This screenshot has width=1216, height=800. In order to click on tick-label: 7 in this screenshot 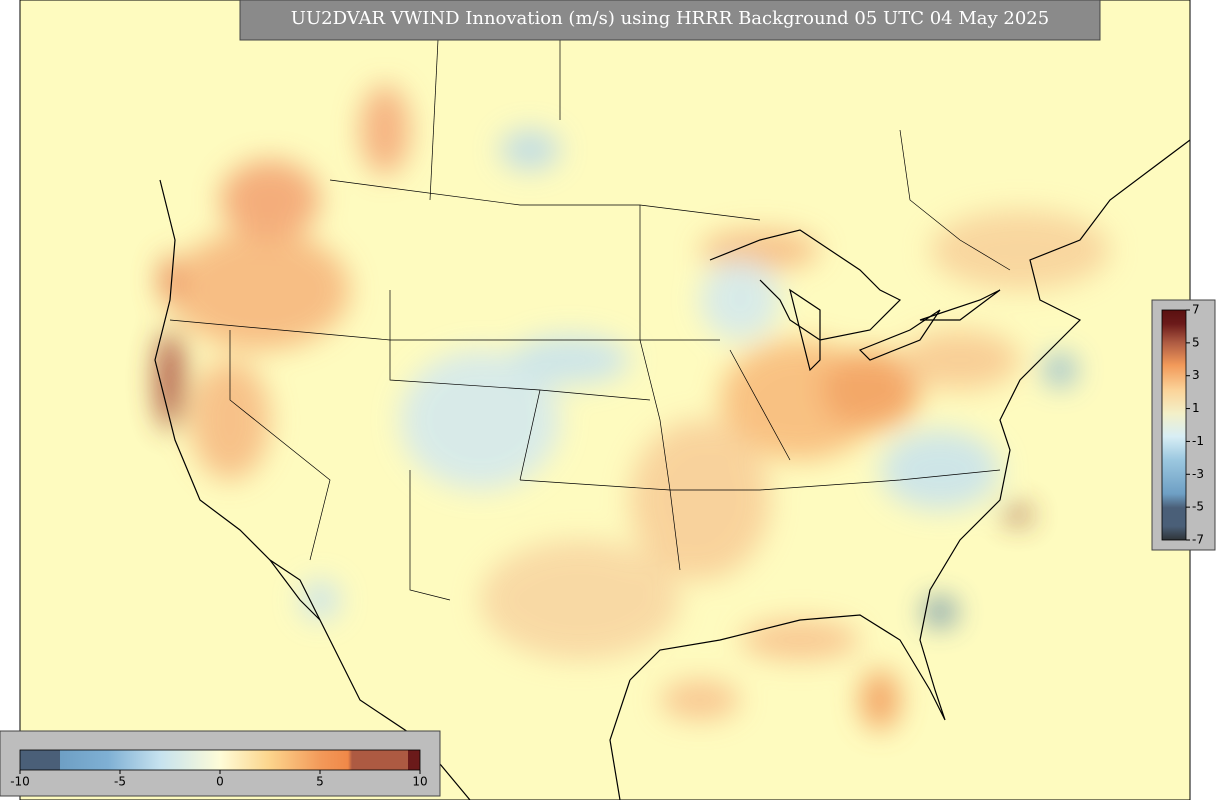, I will do `click(1196, 310)`.